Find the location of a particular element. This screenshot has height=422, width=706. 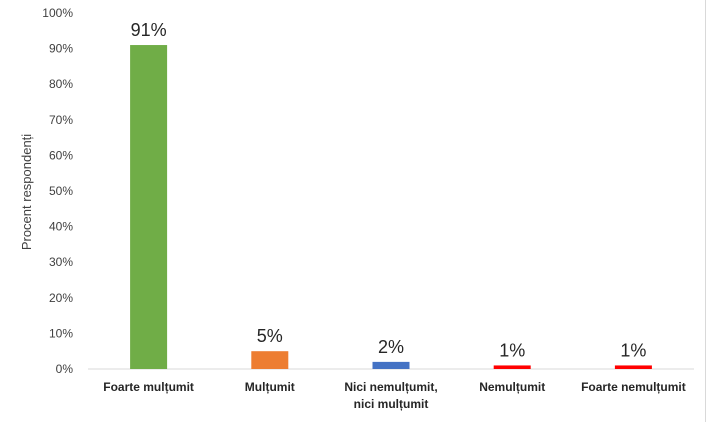

y-axis-title-group: Procent respondenți is located at coordinates (26, 192).